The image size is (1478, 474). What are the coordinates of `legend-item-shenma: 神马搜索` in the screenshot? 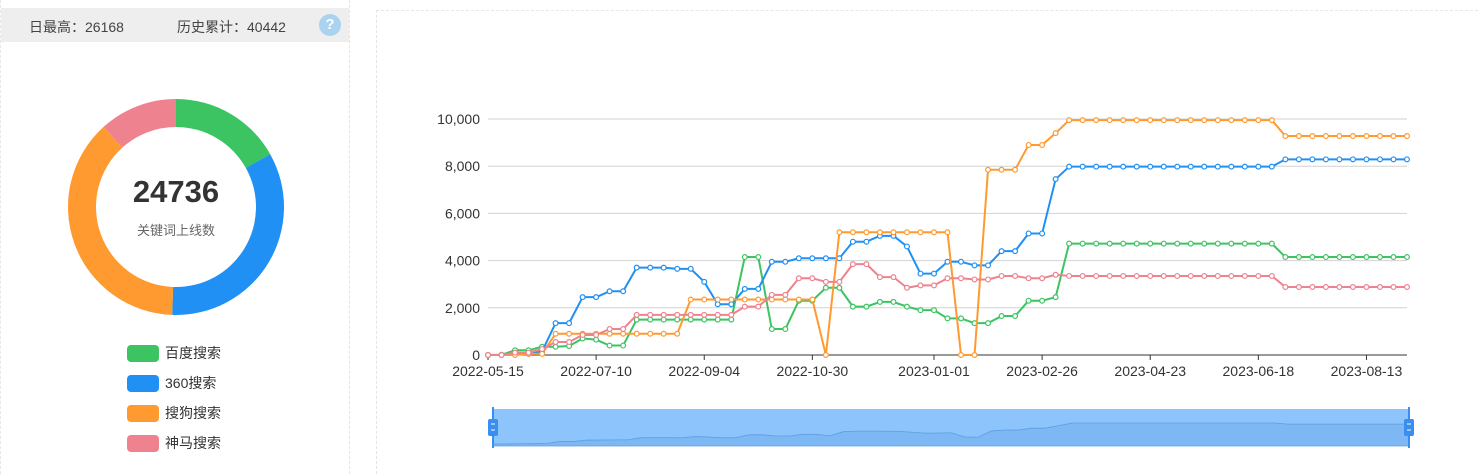 It's located at (174, 443).